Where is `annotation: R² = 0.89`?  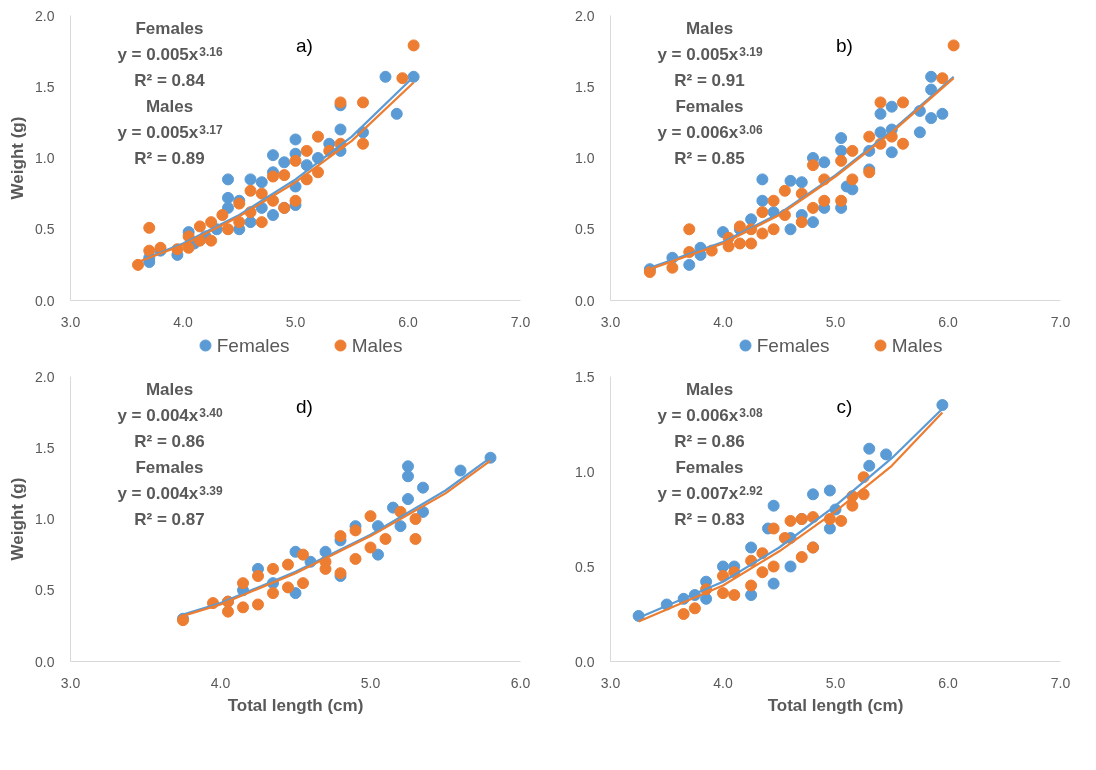 annotation: R² = 0.89 is located at coordinates (169, 158).